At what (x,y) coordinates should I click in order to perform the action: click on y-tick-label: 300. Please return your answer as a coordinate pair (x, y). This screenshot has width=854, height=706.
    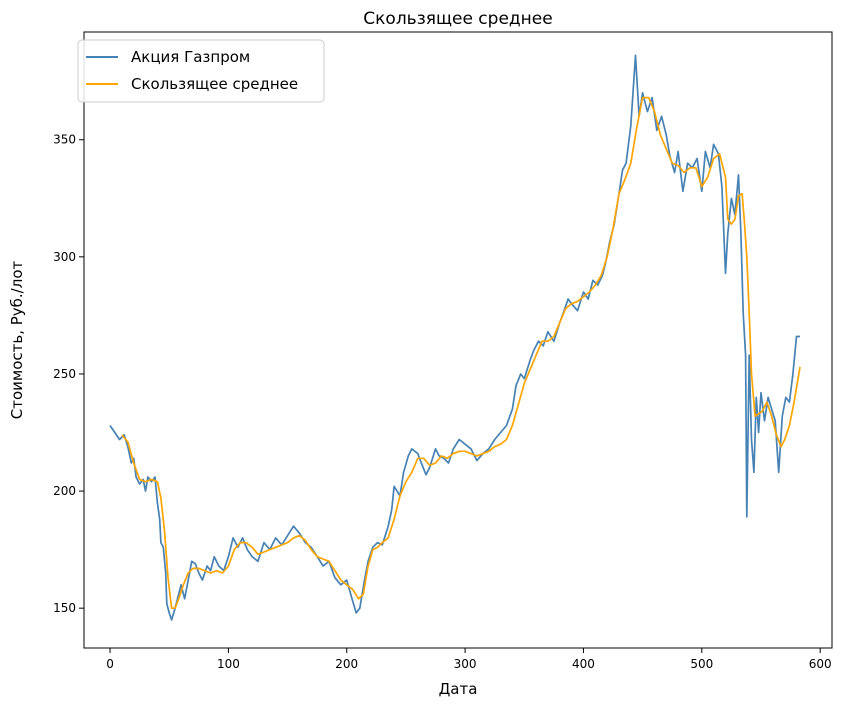
    Looking at the image, I should click on (64, 257).